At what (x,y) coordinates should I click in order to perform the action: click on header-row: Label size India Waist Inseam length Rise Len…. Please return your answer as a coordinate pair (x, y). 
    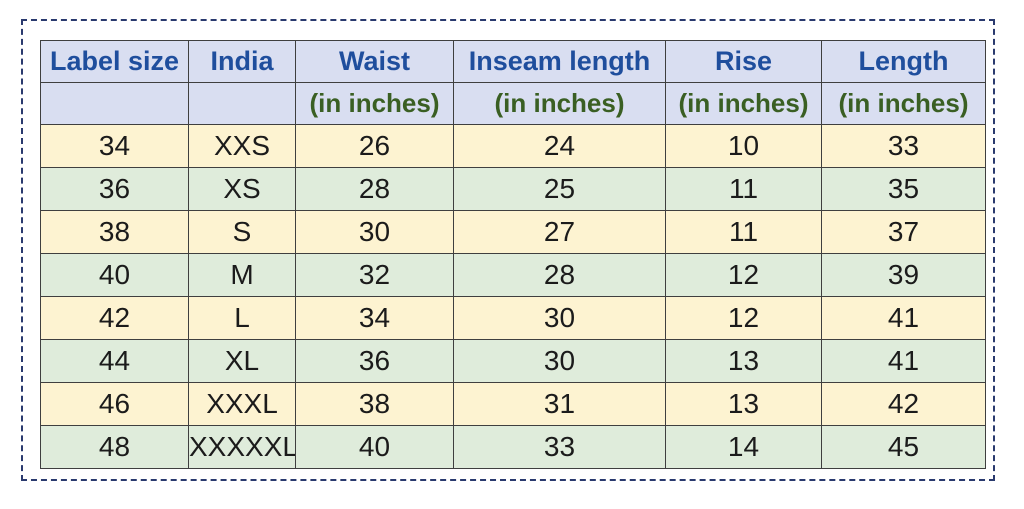
    Looking at the image, I should click on (513, 61).